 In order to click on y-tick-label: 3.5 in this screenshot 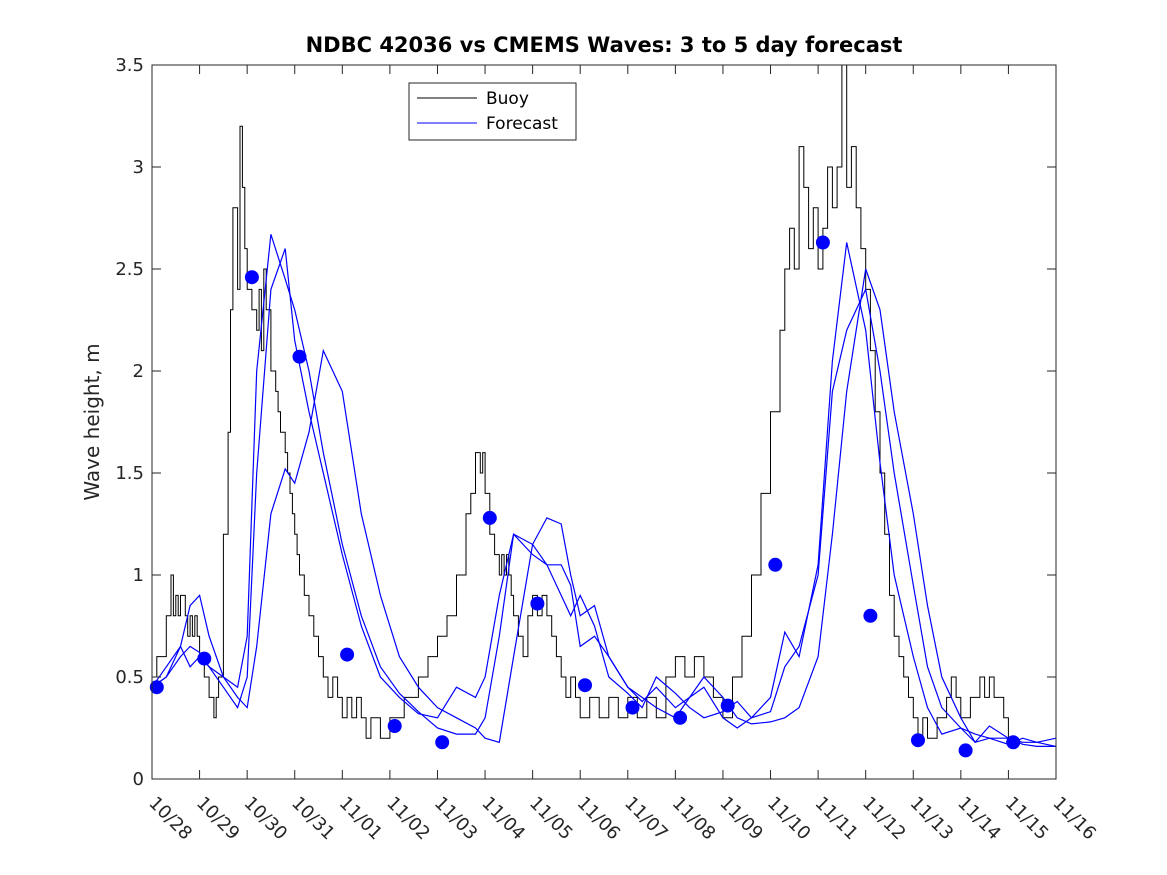, I will do `click(129, 65)`.